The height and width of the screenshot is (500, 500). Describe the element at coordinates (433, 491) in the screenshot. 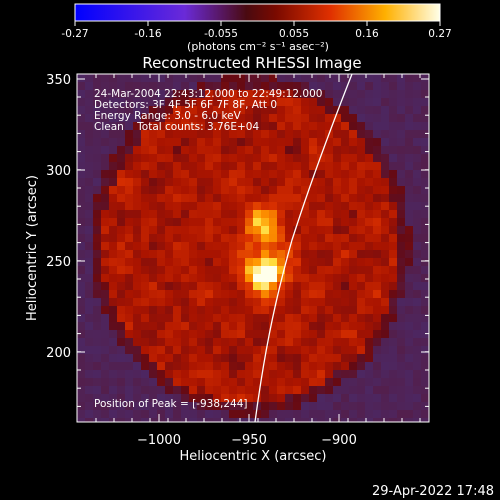

I see `footer-timestamp: 29-Apr-2022 17:48` at that location.